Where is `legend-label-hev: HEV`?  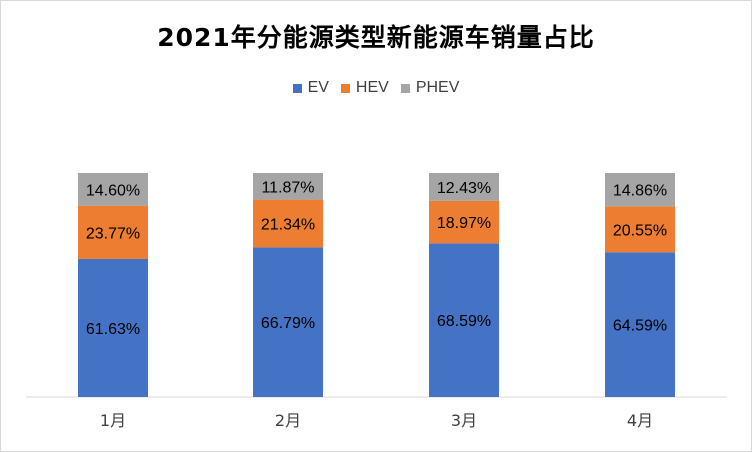
legend-label-hev: HEV is located at coordinates (372, 87).